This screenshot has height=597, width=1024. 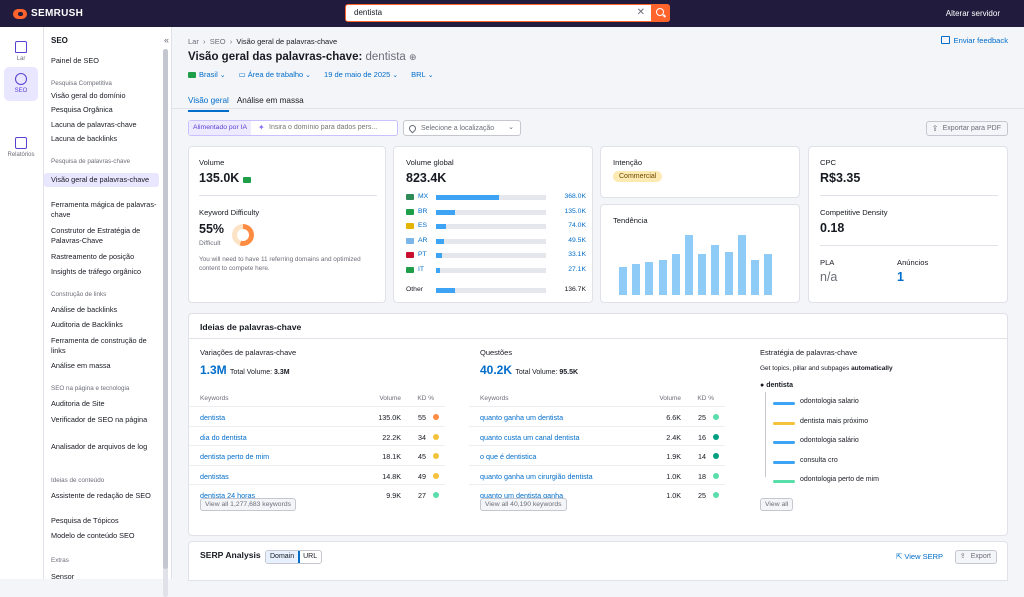 What do you see at coordinates (105, 125) in the screenshot?
I see `sidebar-item: Lacuna de palavras-chave` at bounding box center [105, 125].